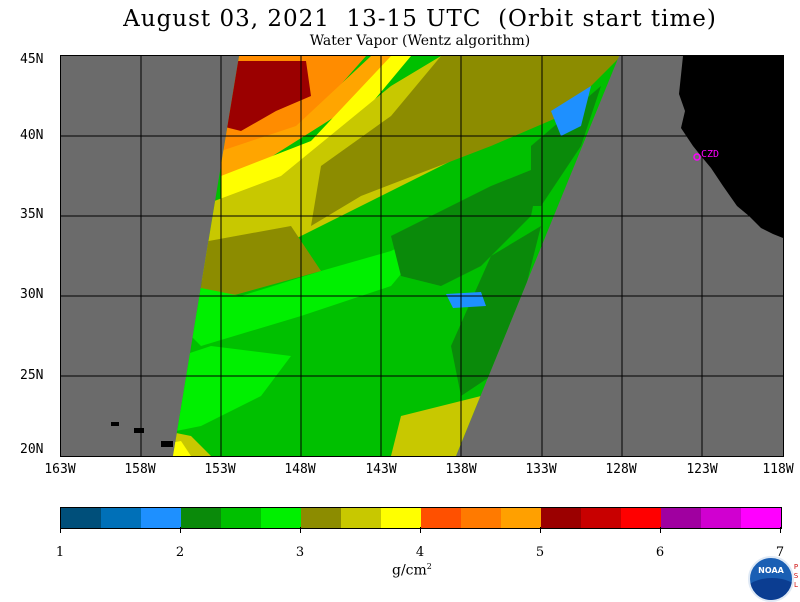 The image size is (800, 602). Describe the element at coordinates (60, 552) in the screenshot. I see `colorbar-label-1: 1` at that location.